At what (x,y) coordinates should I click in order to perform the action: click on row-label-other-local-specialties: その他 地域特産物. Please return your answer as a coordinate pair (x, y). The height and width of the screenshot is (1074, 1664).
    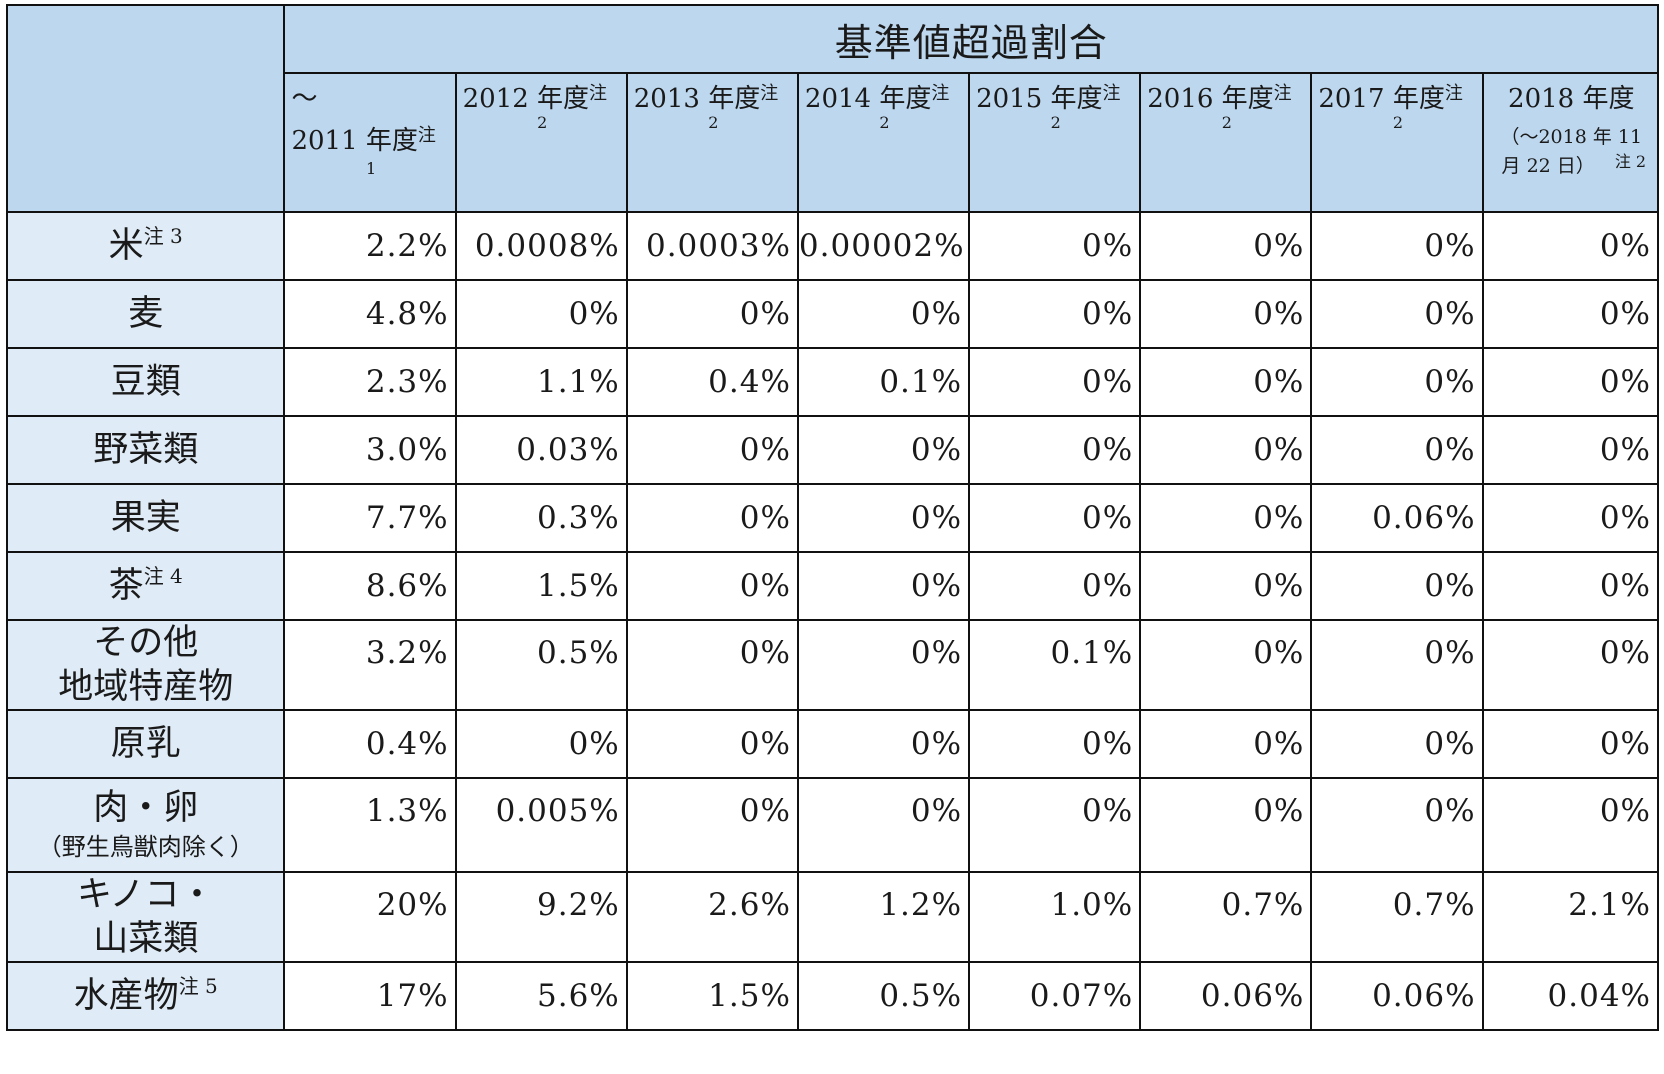
    Looking at the image, I should click on (145, 665).